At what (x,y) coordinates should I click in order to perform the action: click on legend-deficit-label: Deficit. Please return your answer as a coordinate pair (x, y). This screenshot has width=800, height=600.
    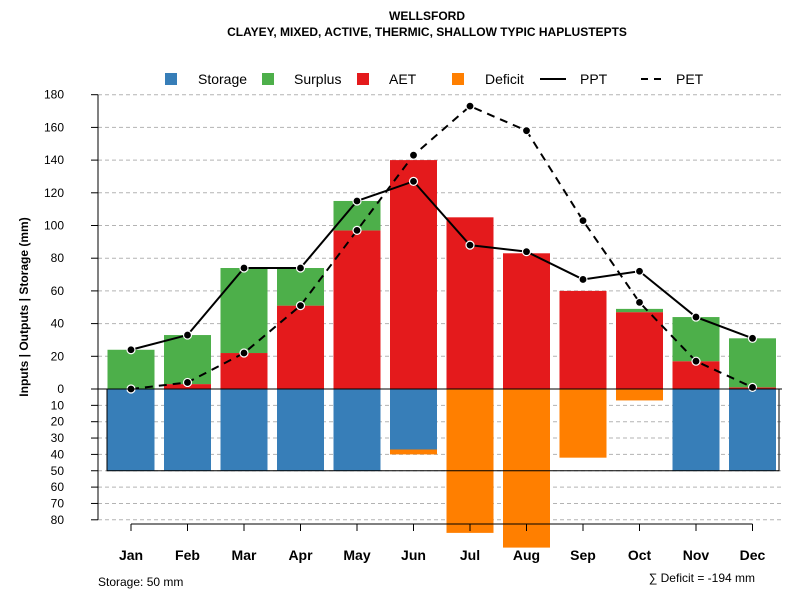
    Looking at the image, I should click on (504, 79).